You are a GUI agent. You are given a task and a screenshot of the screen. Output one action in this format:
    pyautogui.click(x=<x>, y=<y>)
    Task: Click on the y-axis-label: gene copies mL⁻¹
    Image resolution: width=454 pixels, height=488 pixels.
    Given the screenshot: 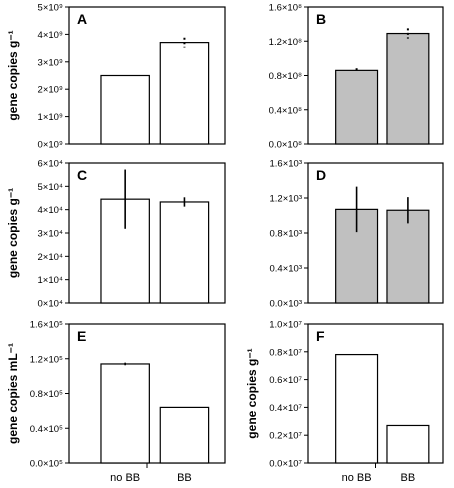 What is the action you would take?
    pyautogui.click(x=13, y=393)
    